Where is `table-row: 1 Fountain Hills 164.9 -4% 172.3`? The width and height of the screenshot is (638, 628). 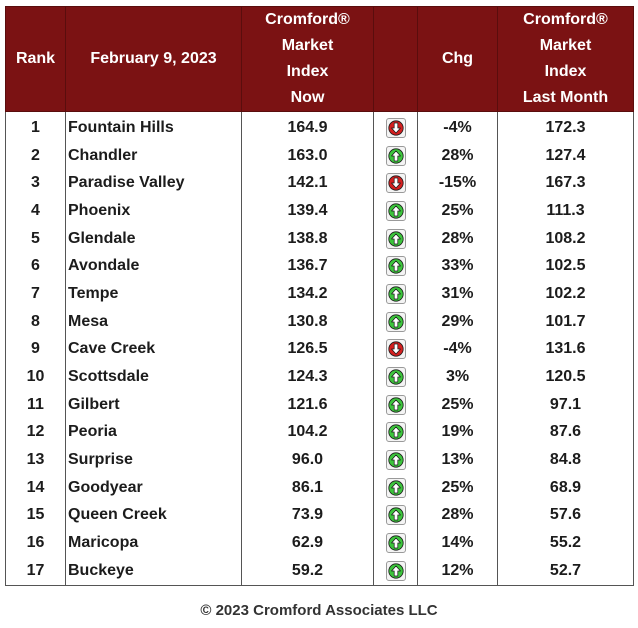
table-row: 1 Fountain Hills 164.9 -4% 172.3 is located at coordinates (319, 126).